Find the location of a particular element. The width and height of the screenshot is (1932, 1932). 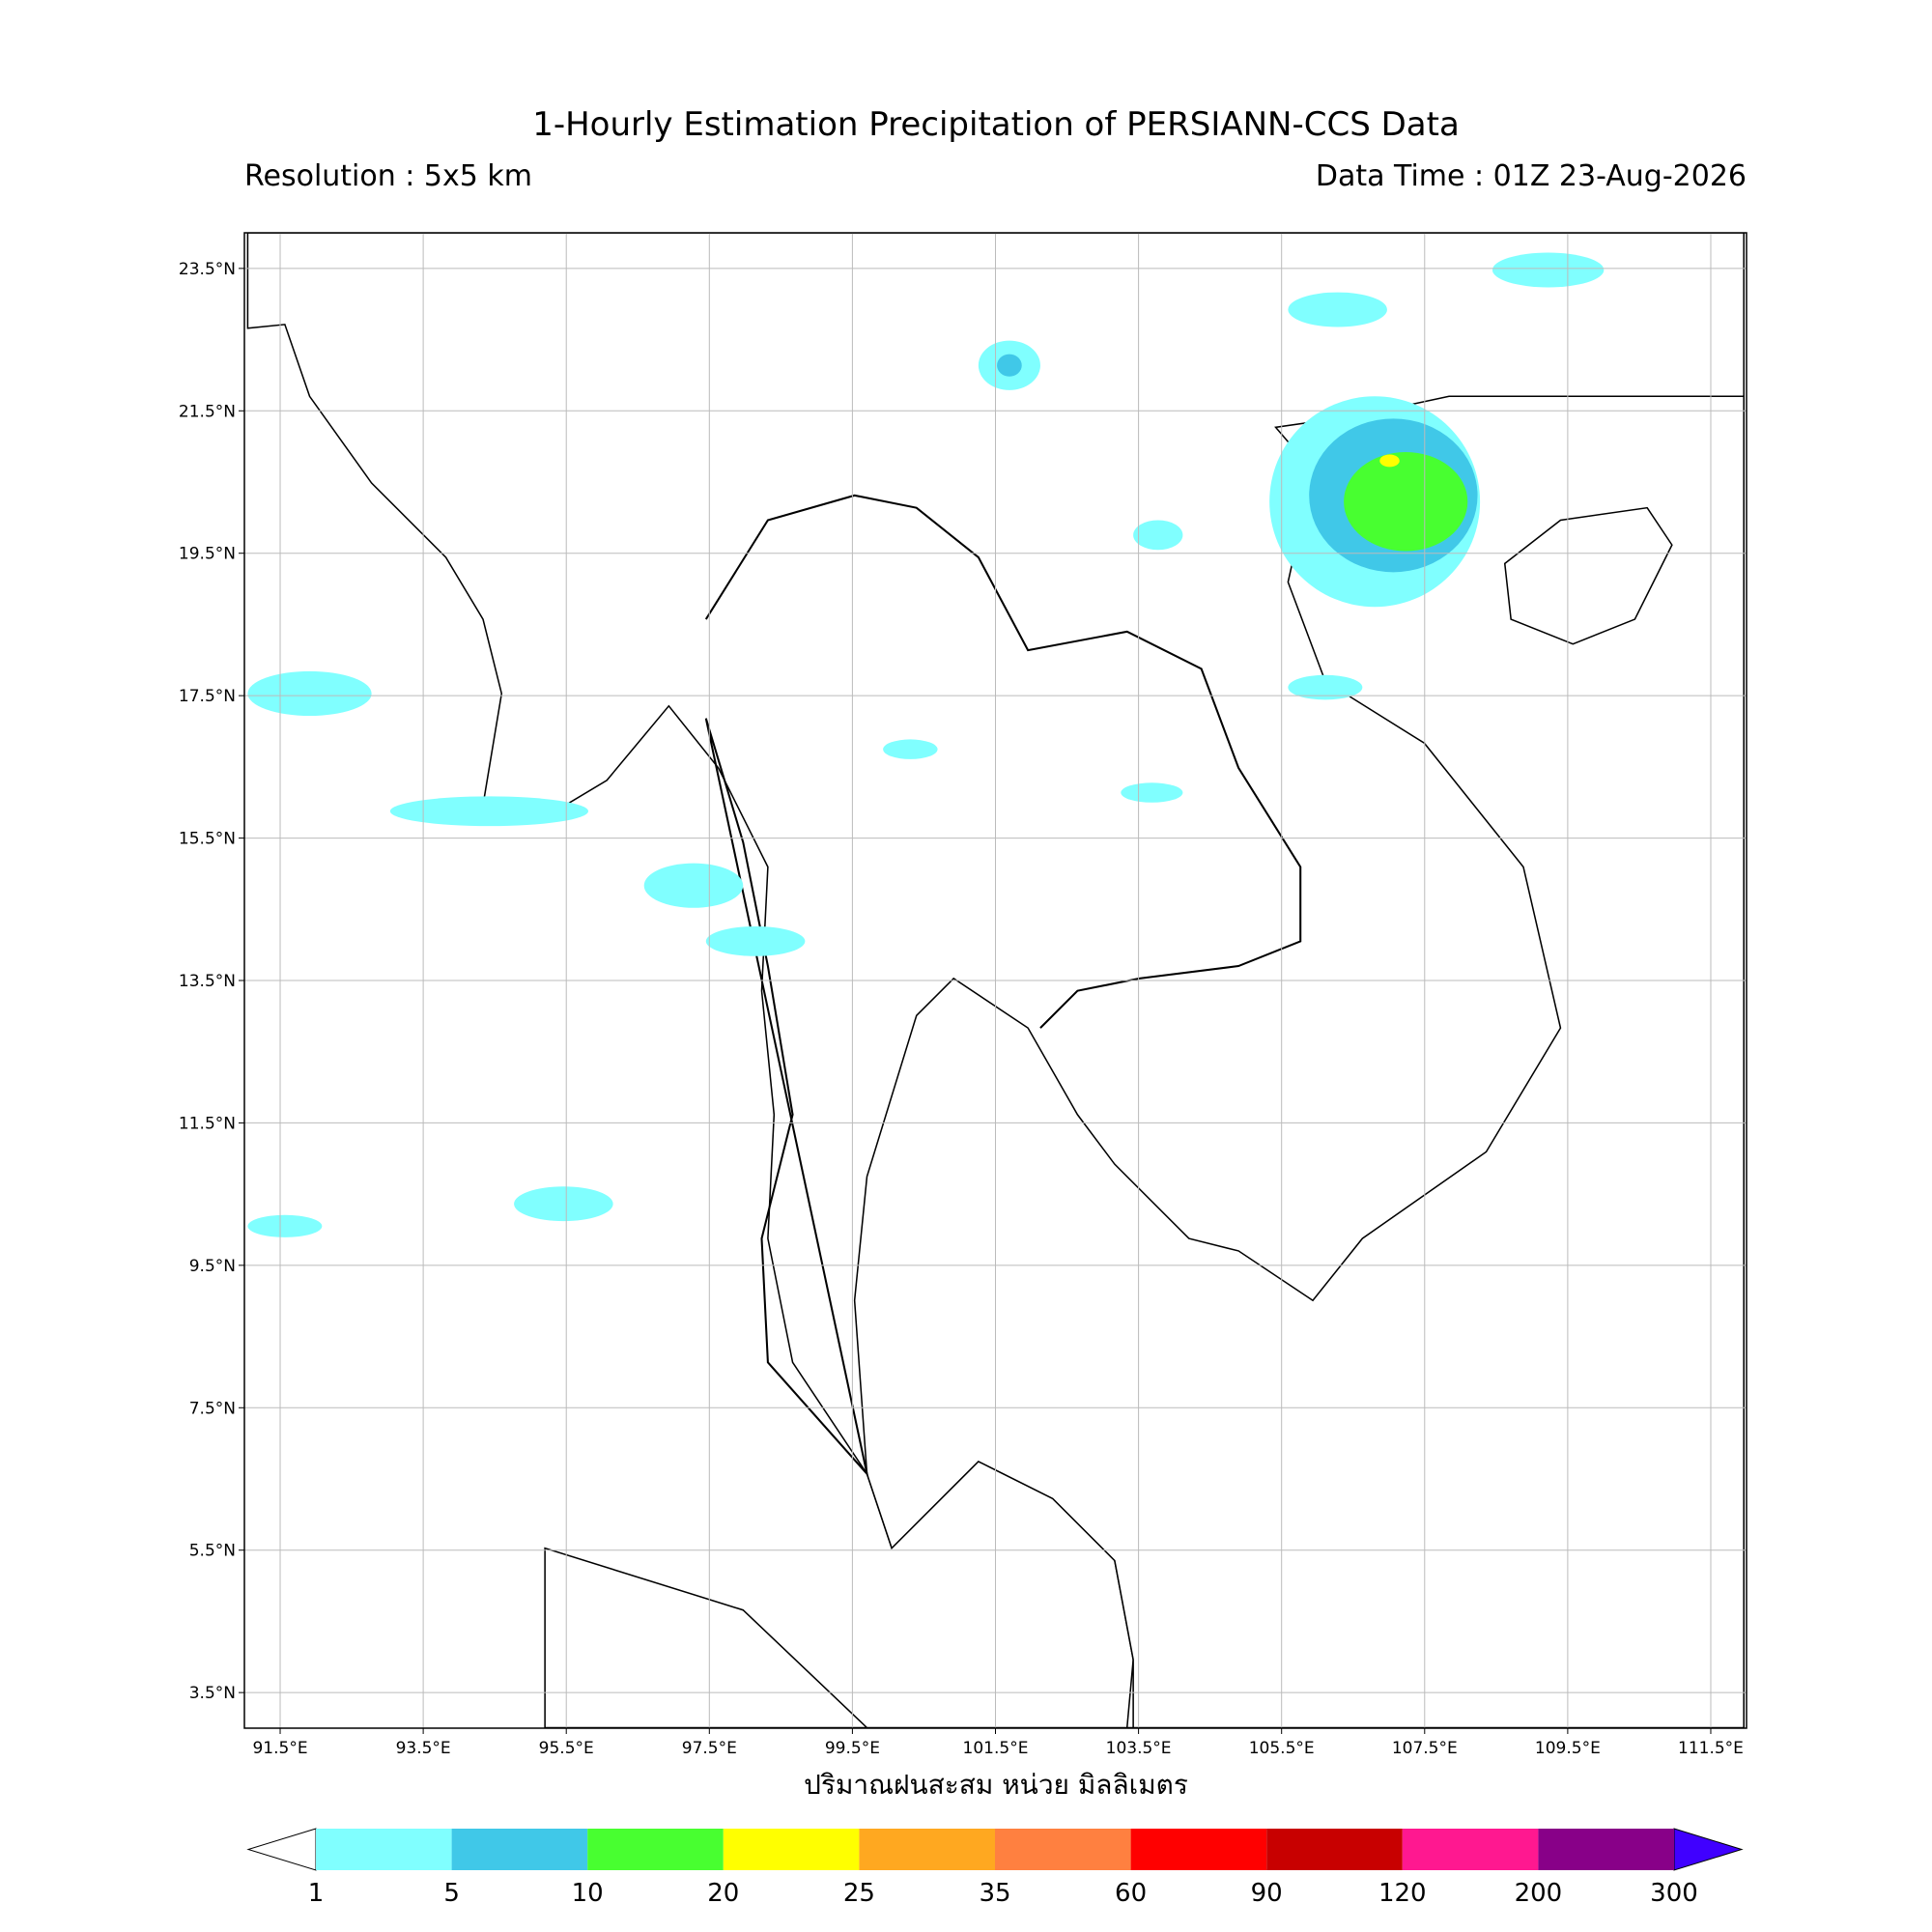

x-tick-label: 105.5°E is located at coordinates (1282, 1748).